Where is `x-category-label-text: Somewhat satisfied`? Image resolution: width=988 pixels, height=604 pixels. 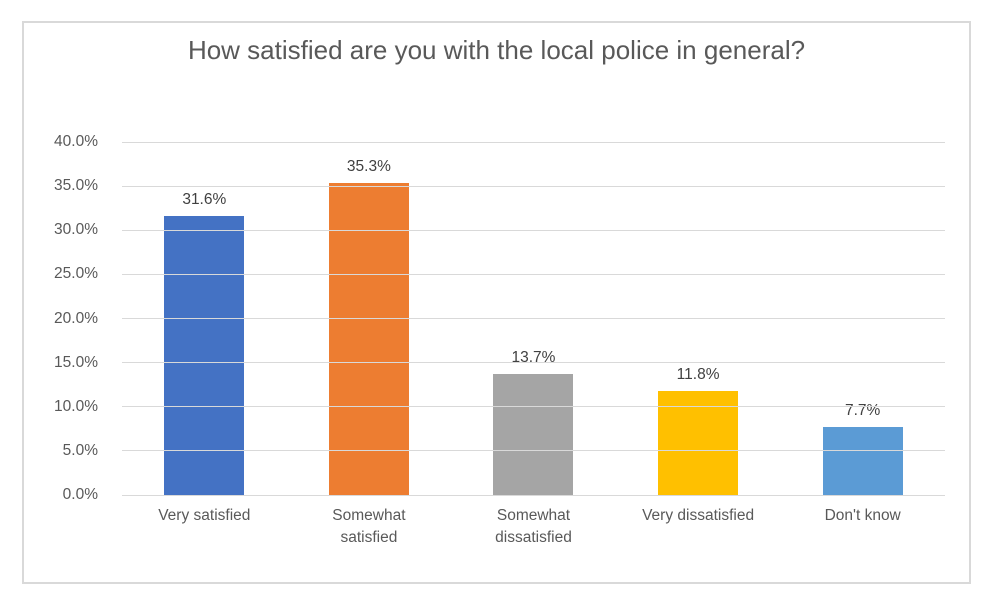 x-category-label-text: Somewhat satisfied is located at coordinates (369, 526).